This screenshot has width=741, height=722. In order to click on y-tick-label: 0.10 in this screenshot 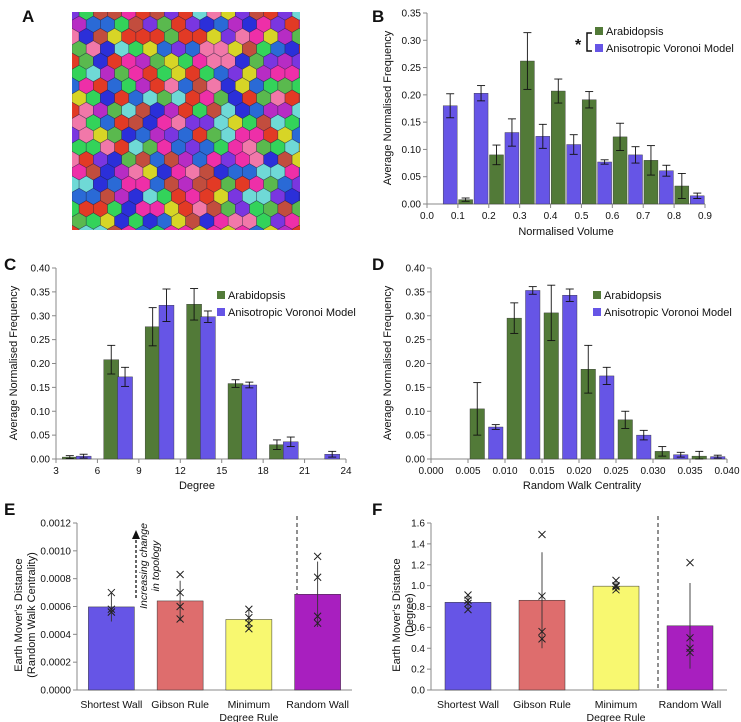, I will do `click(41, 412)`.